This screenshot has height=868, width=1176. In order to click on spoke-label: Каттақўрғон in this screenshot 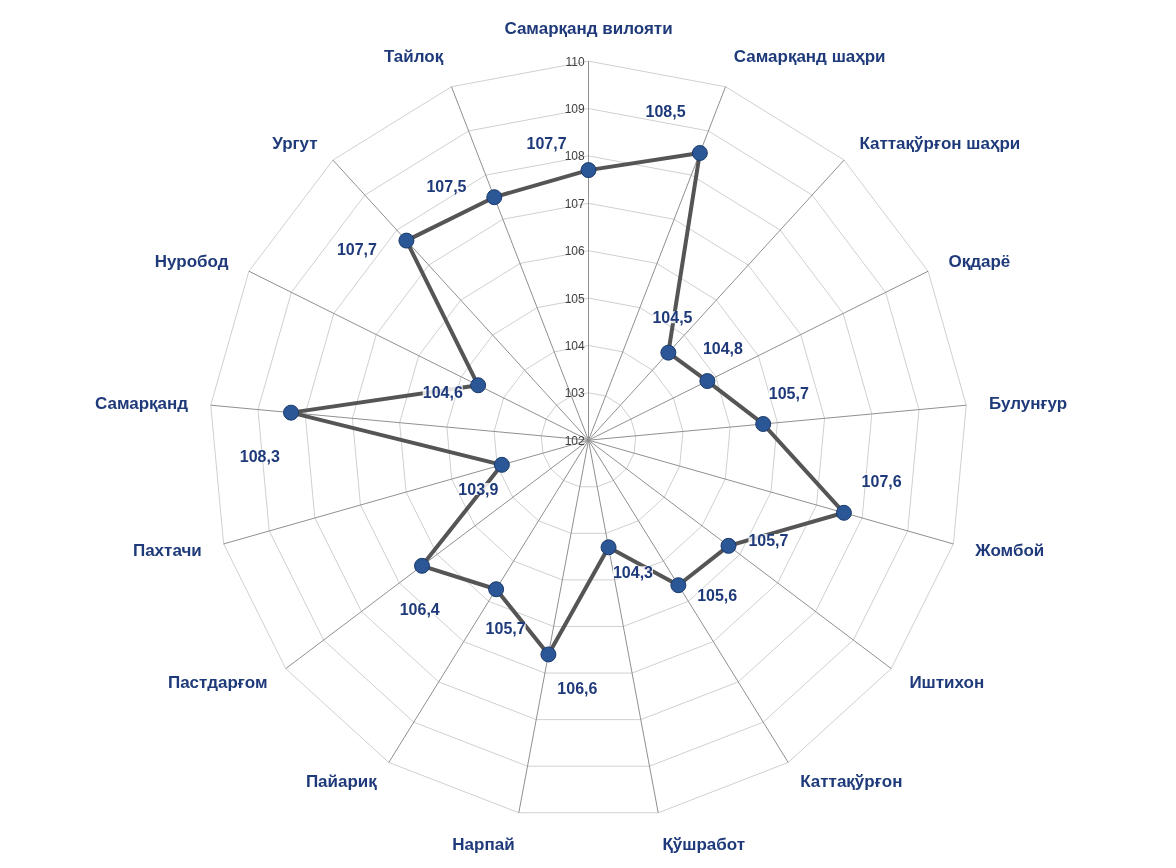, I will do `click(851, 782)`.